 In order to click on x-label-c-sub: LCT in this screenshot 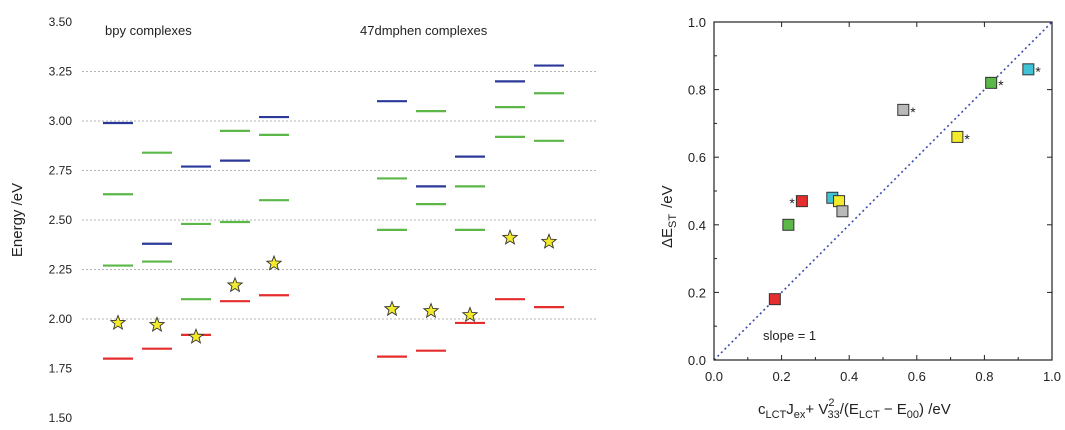, I will do `click(776, 415)`.